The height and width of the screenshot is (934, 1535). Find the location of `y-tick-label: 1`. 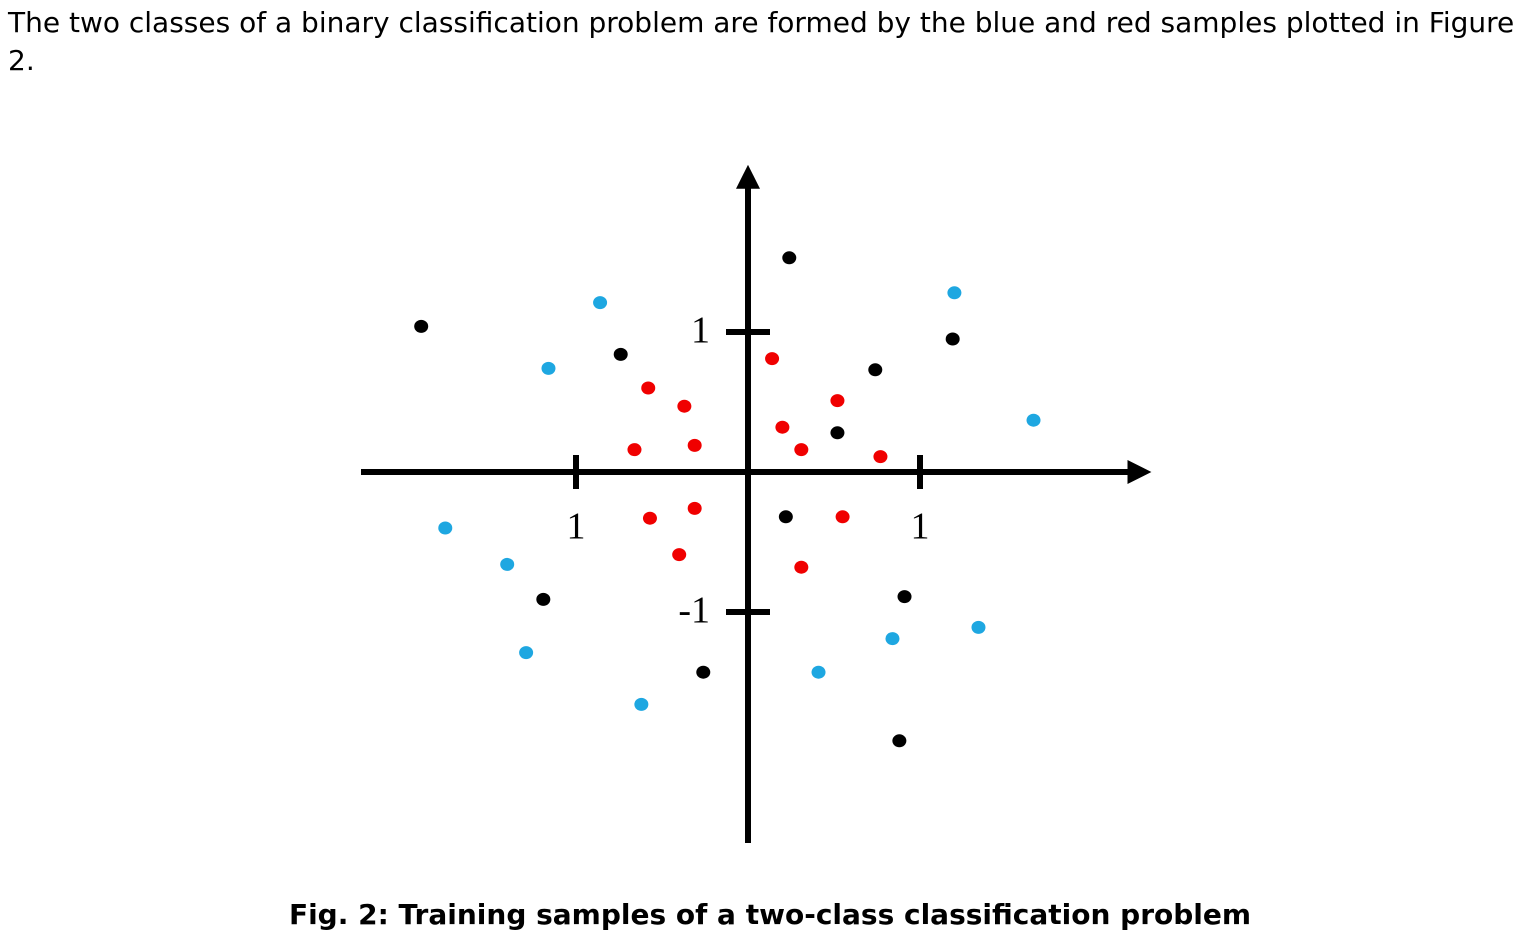

y-tick-label: 1 is located at coordinates (700, 331).